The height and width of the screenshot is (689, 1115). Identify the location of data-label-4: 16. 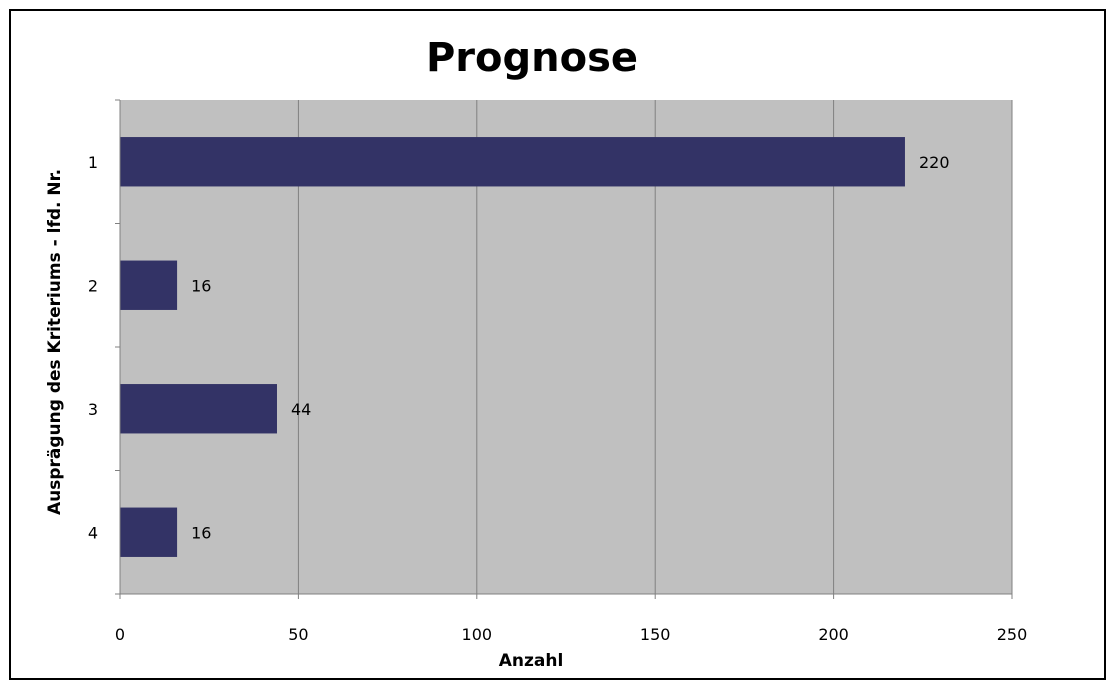
(201, 532).